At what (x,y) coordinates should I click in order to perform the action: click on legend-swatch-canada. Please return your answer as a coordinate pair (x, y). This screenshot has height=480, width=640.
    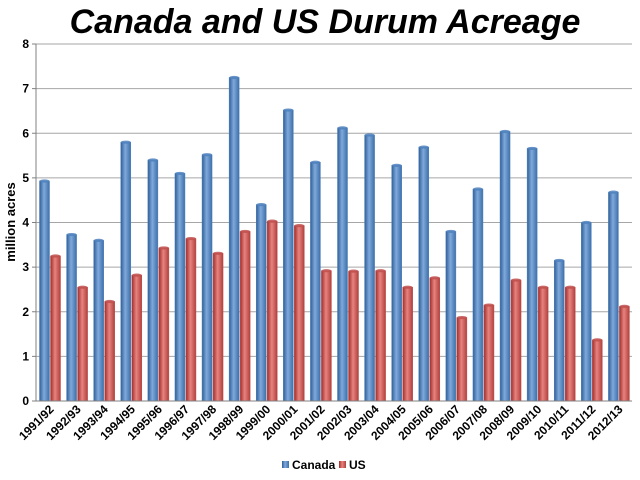
    Looking at the image, I should click on (285, 464).